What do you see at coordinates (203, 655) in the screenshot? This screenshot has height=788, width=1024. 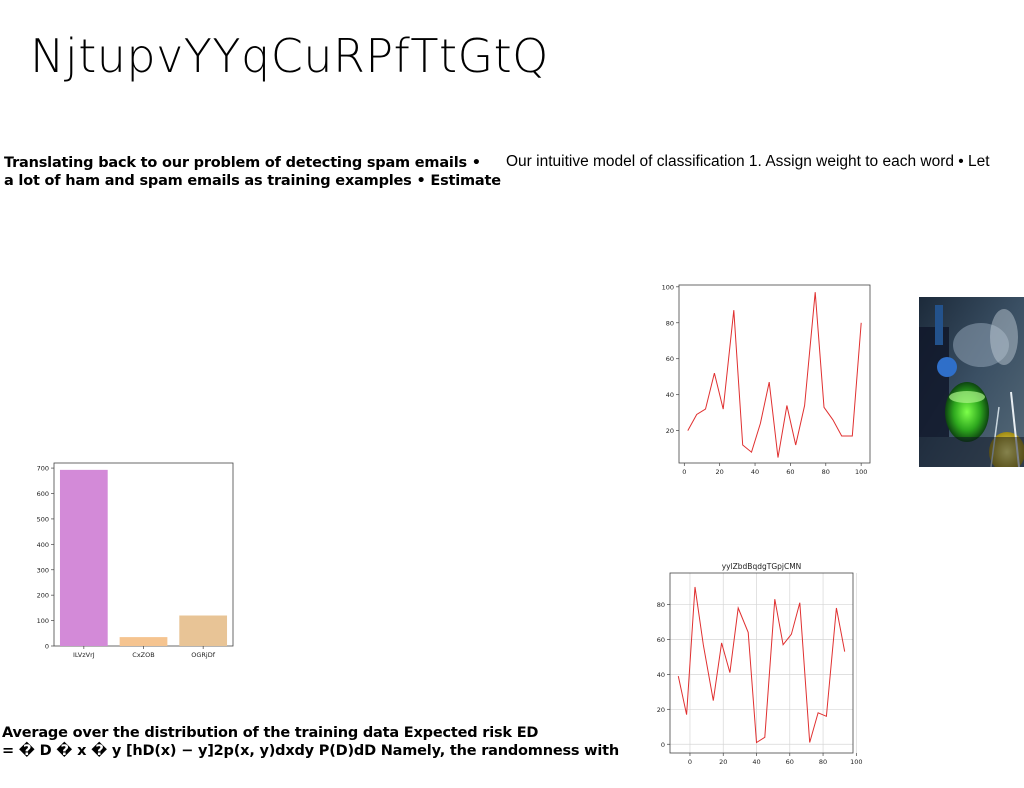 I see `x-tick-label: OGRjDf` at bounding box center [203, 655].